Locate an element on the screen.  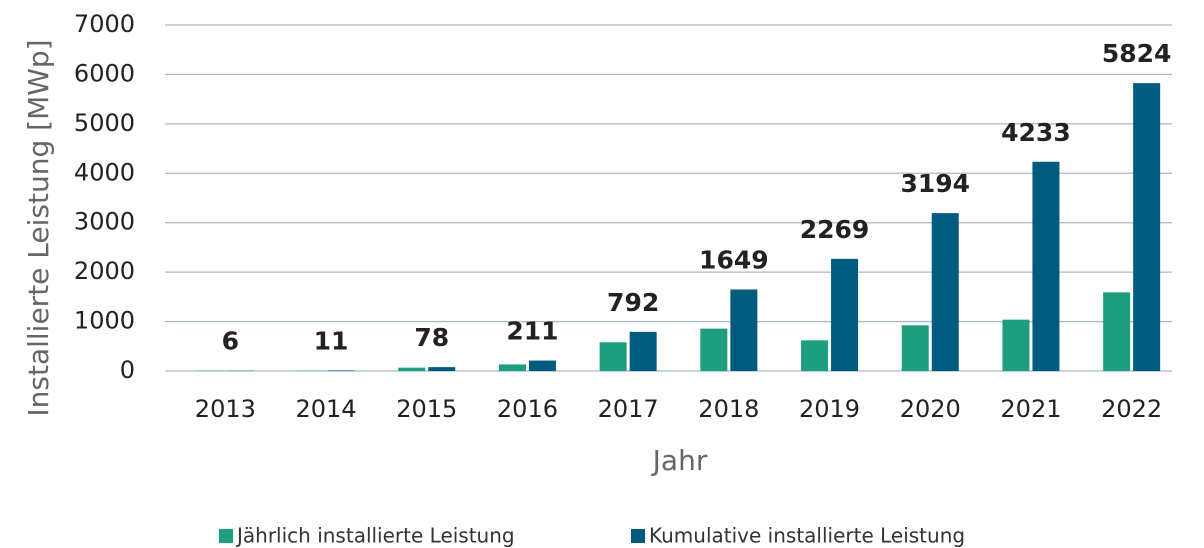
data-label: 6 is located at coordinates (230, 341).